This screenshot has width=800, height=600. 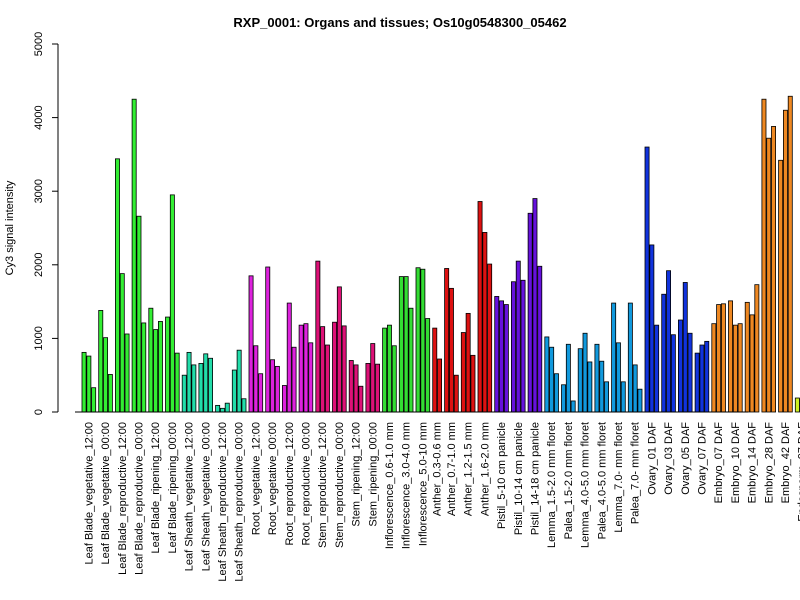 What do you see at coordinates (485, 469) in the screenshot?
I see `x-tick-label: Anther_1.6-2.0 mm` at bounding box center [485, 469].